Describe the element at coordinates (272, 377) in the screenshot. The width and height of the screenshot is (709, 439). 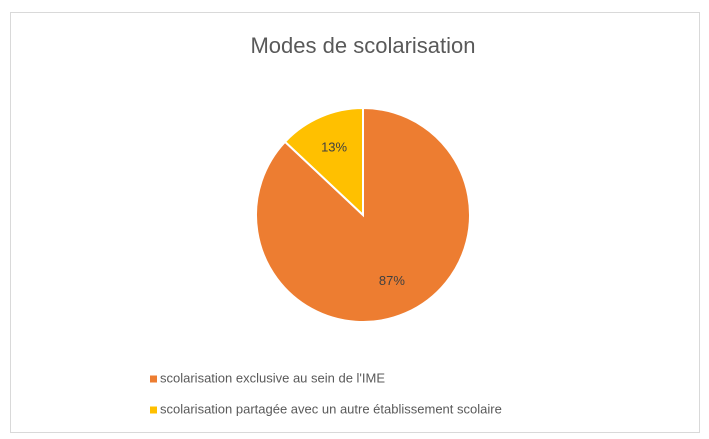
I see `legend-label: scolarisation exclusive au sein de l'IME` at that location.